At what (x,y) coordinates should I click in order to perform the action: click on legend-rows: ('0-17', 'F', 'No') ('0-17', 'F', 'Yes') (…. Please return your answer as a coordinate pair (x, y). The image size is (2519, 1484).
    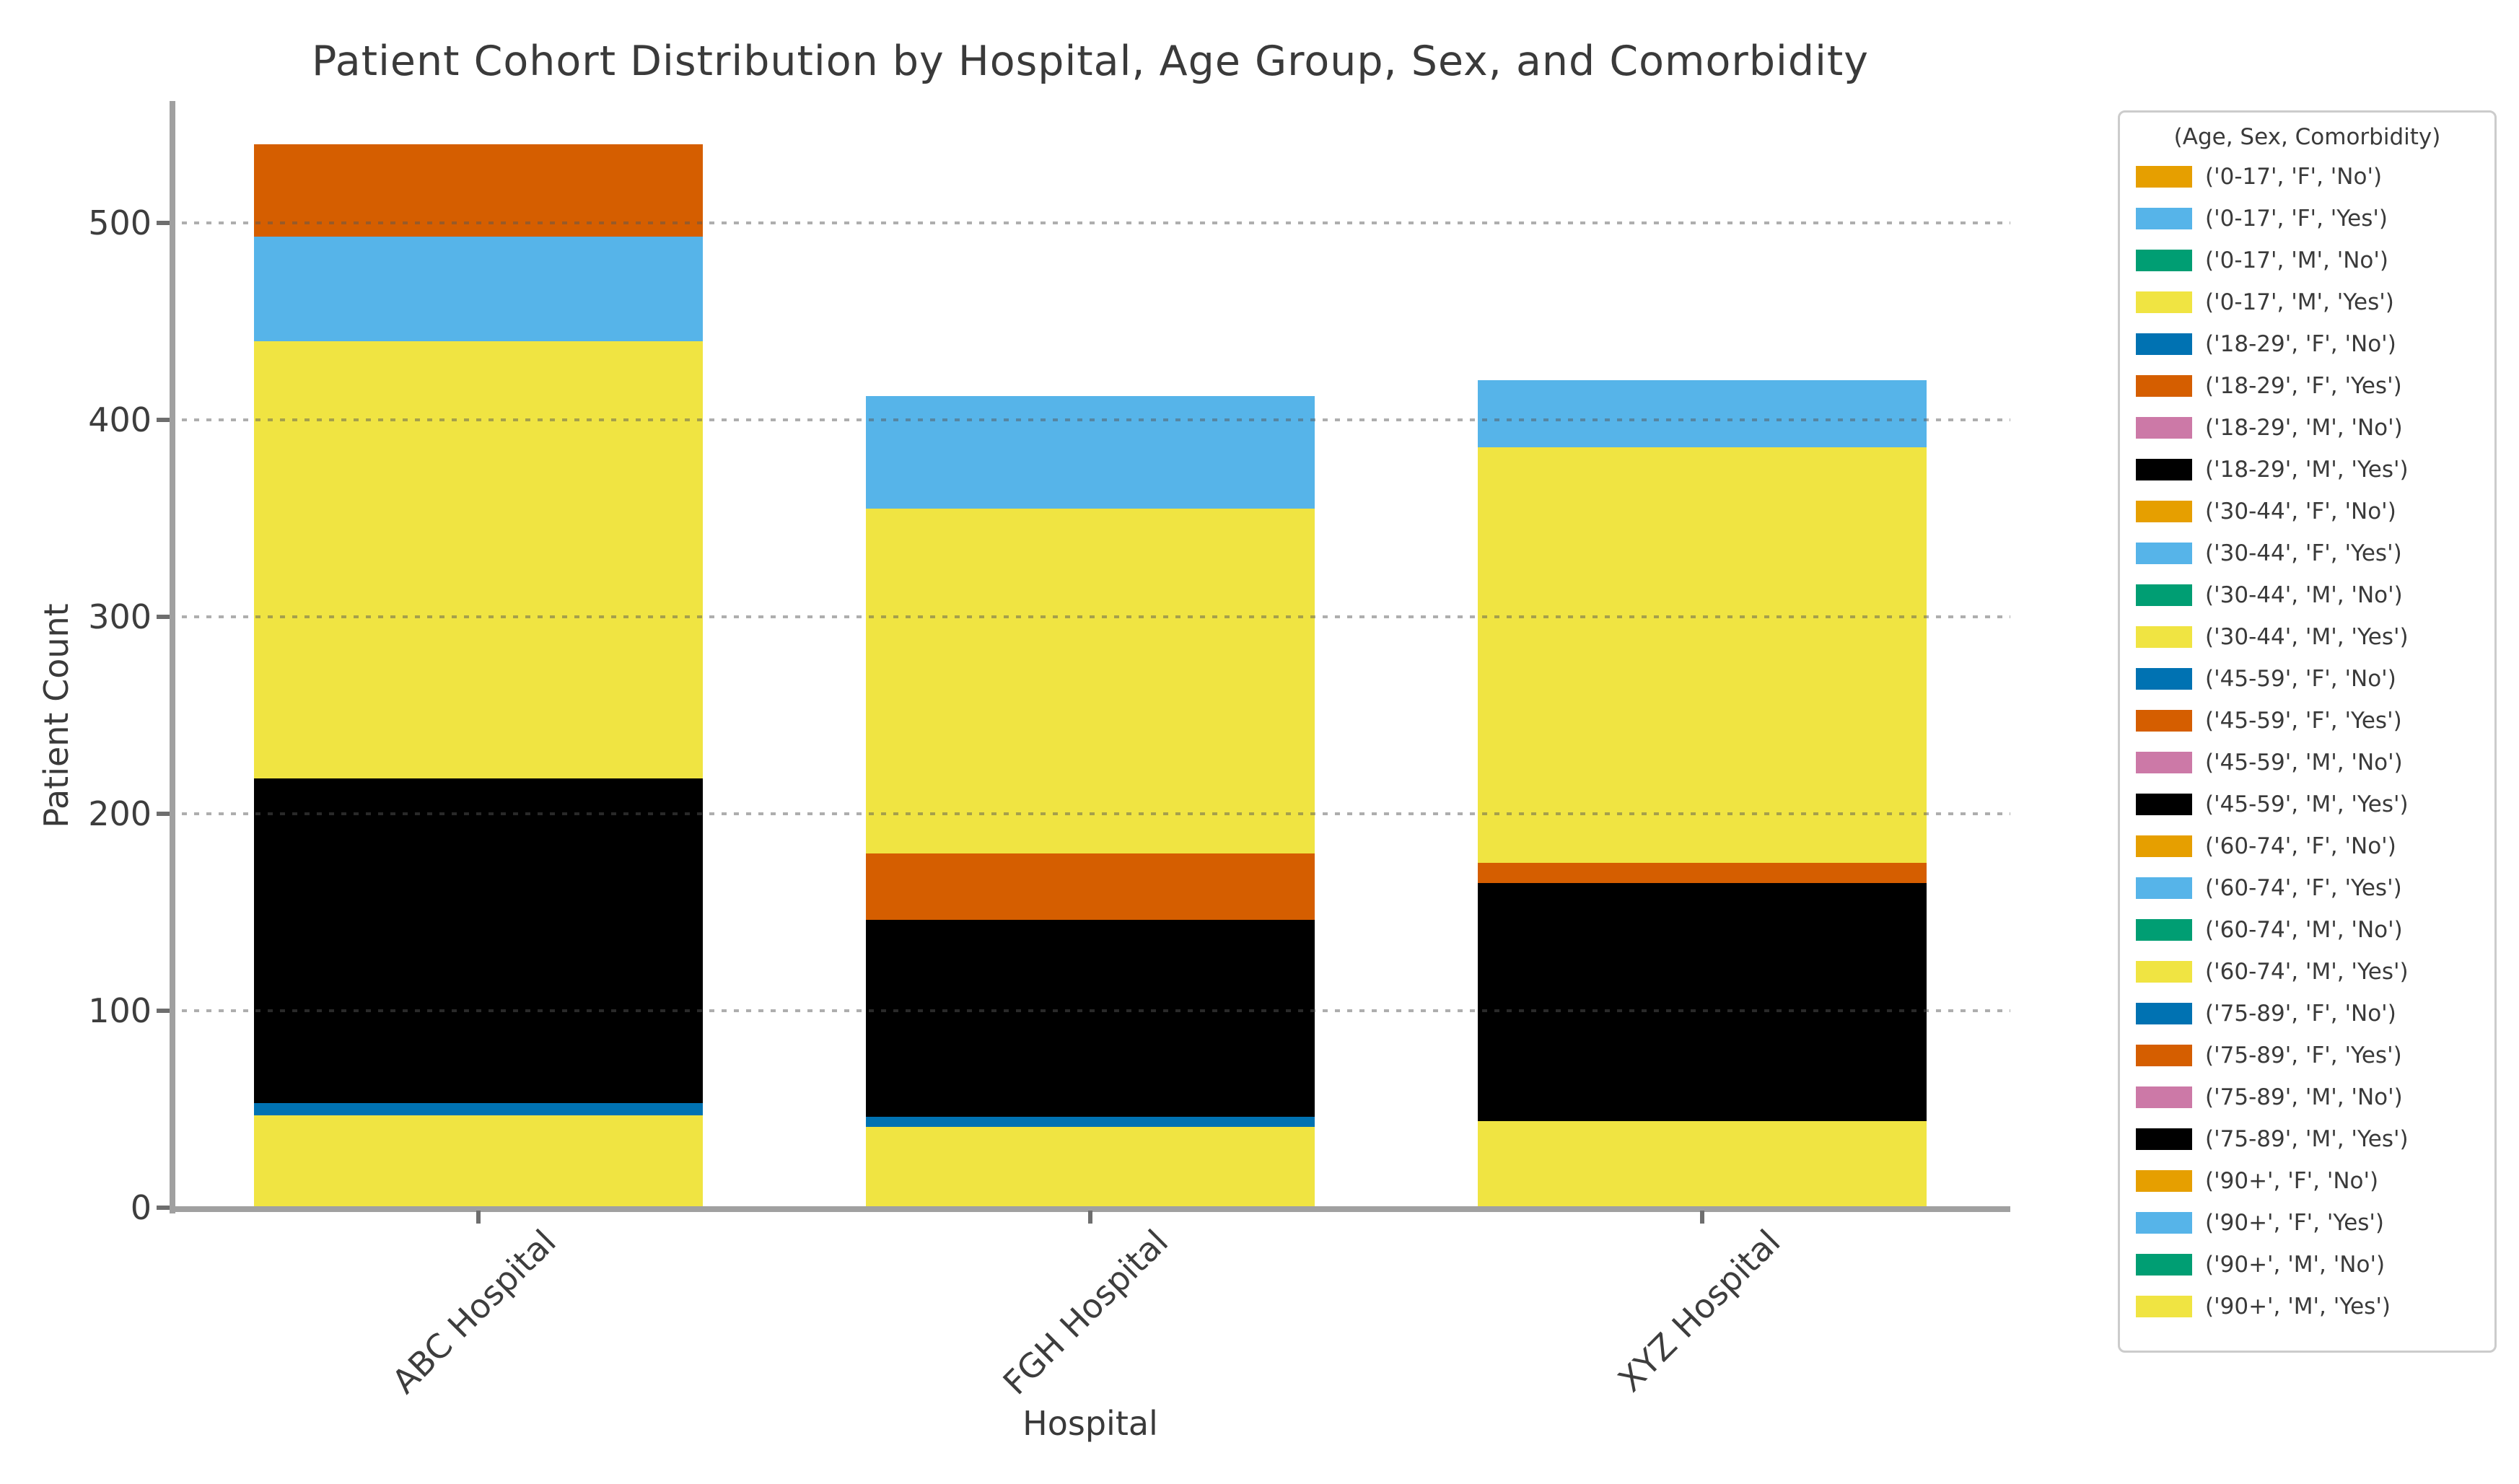
    Looking at the image, I should click on (2315, 741).